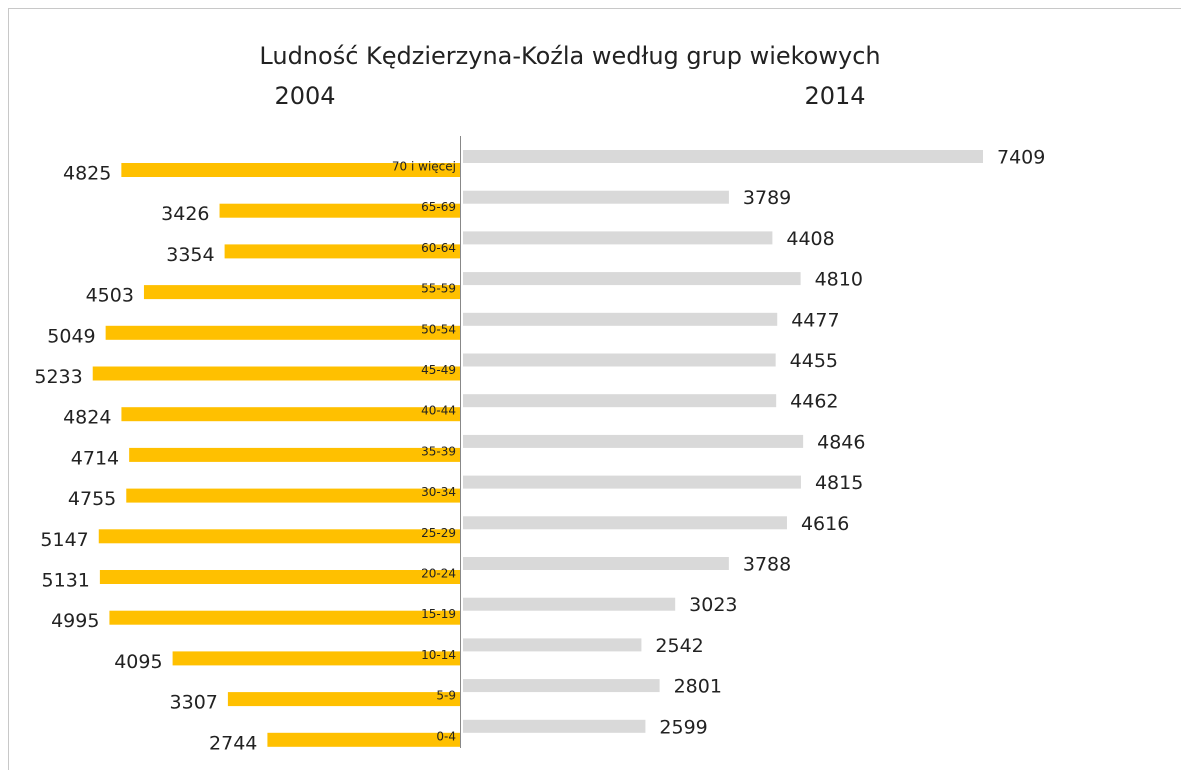 Image resolution: width=1181 pixels, height=770 pixels. I want to click on value-label: 3426, so click(185, 214).